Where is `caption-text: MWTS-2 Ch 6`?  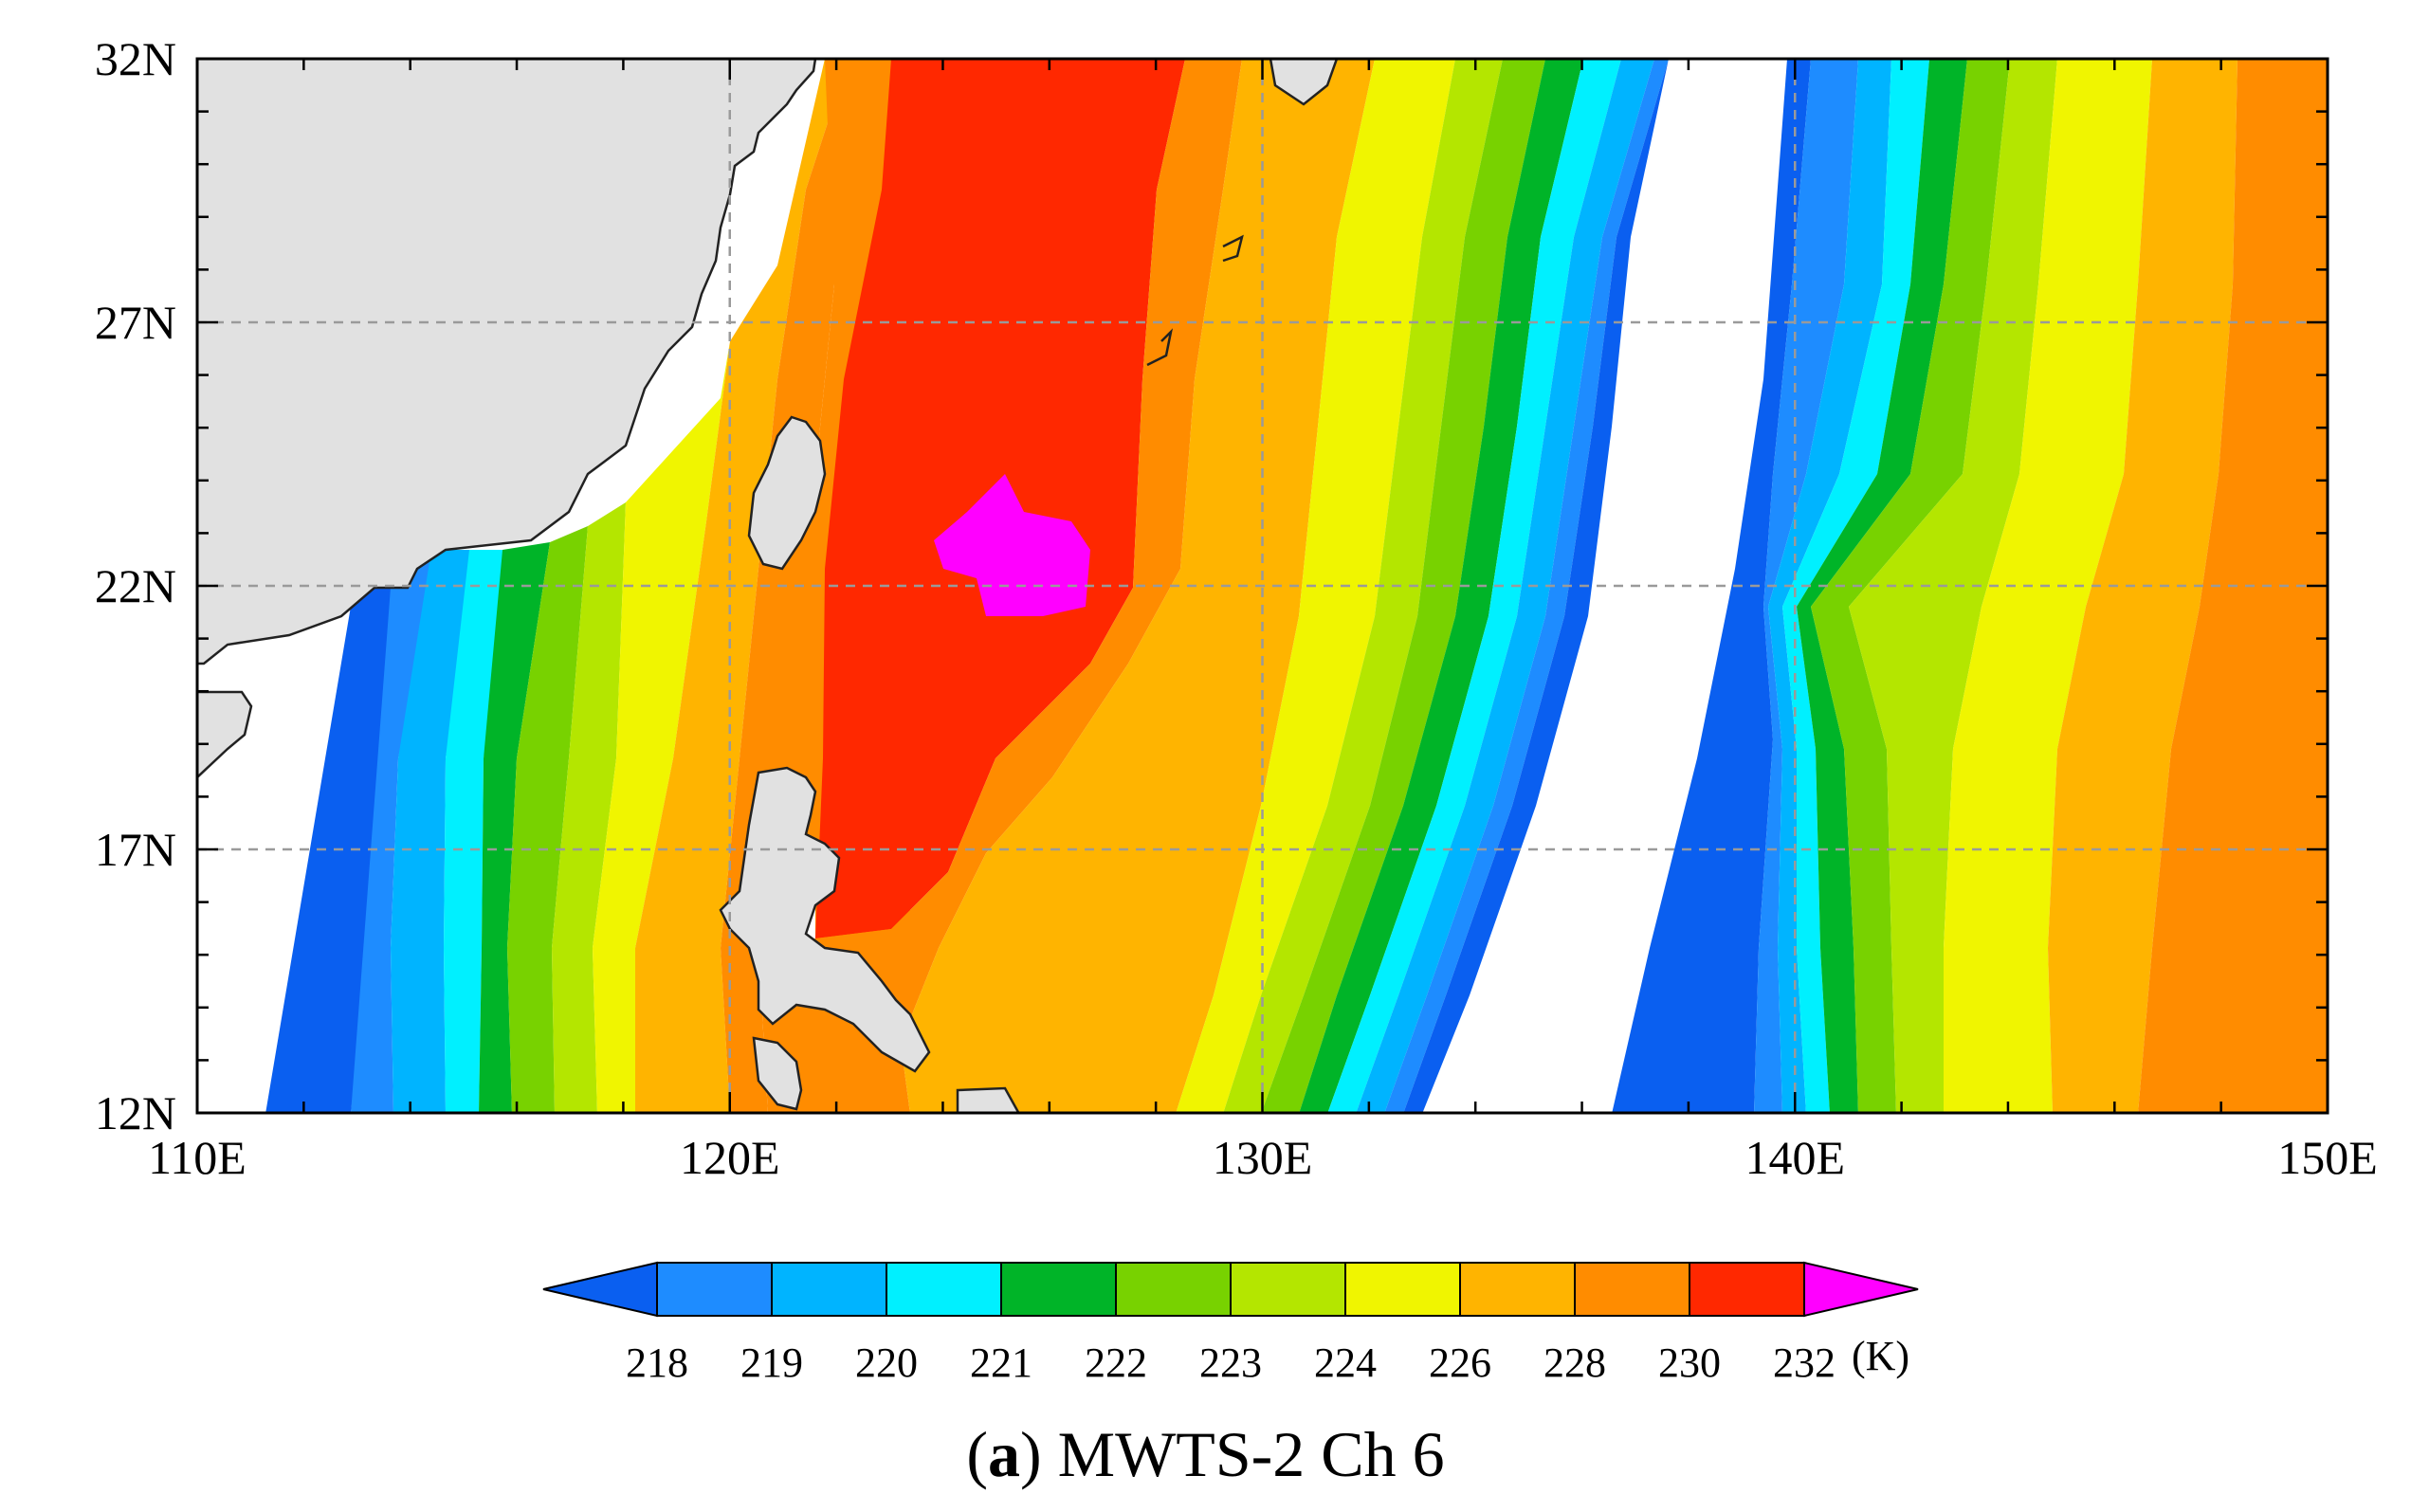
caption-text: MWTS-2 Ch 6 is located at coordinates (1251, 1454).